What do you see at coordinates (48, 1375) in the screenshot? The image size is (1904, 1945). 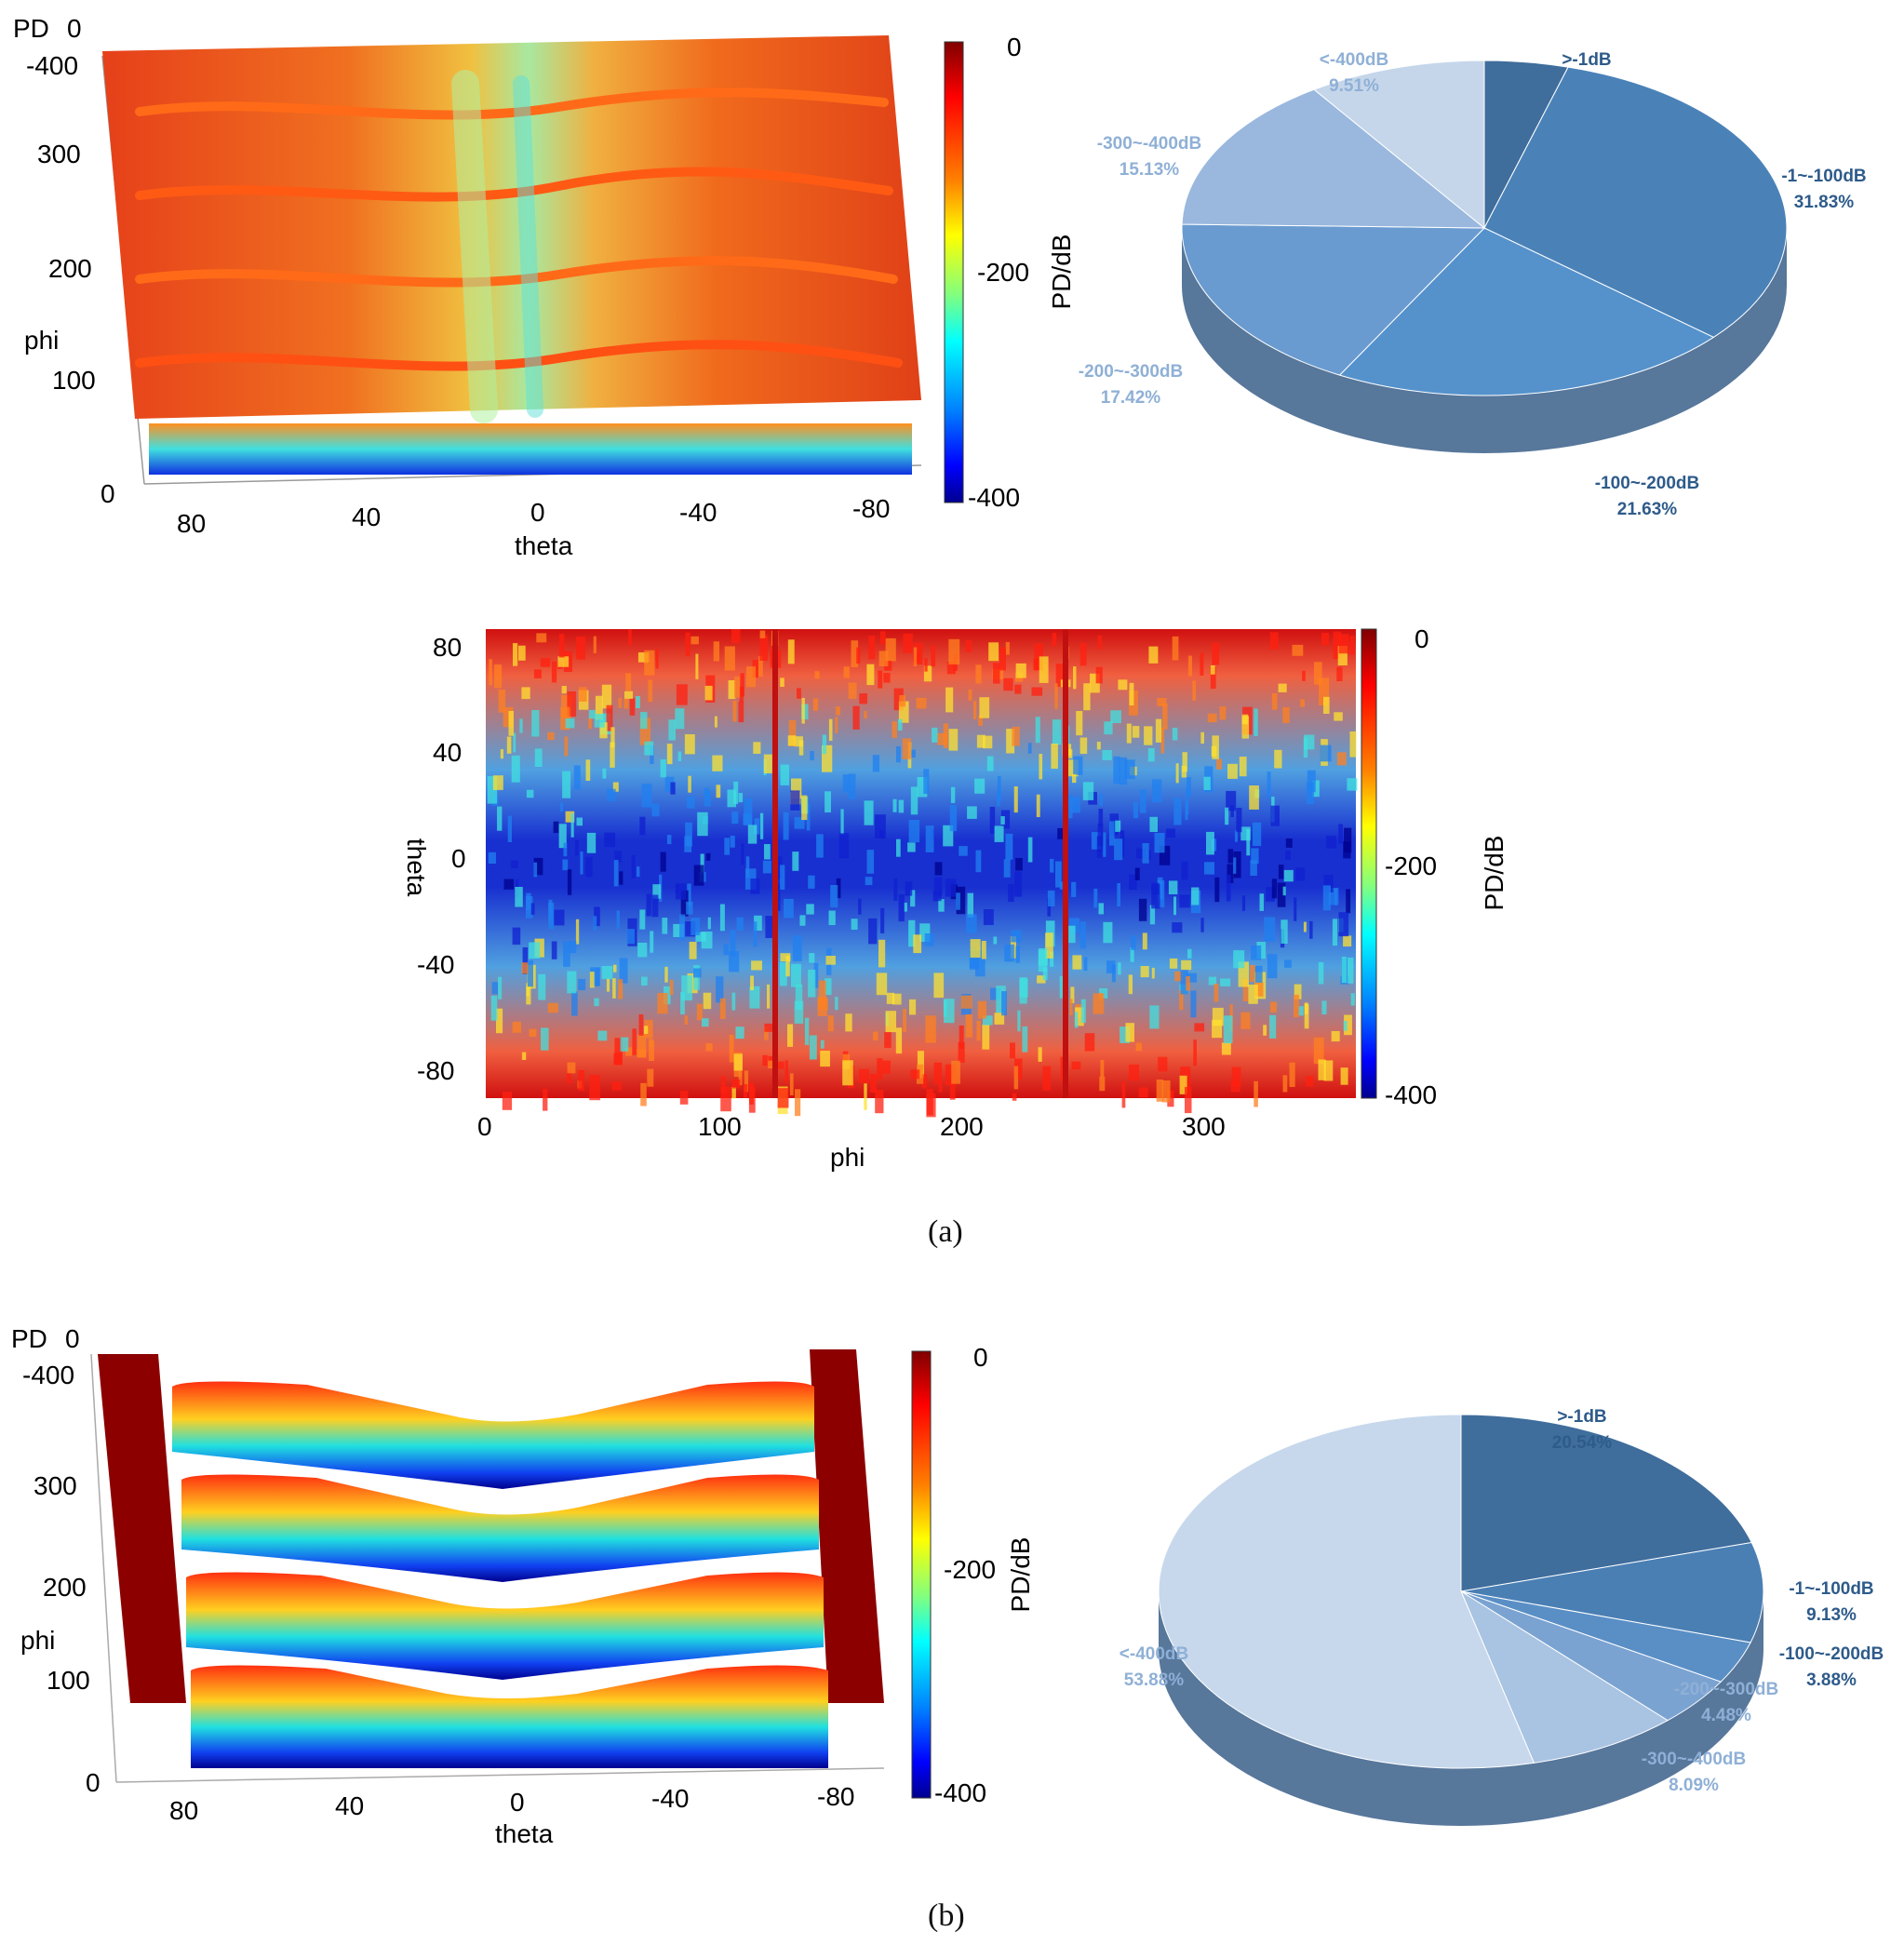 I see `z-tick-1-b: -400` at bounding box center [48, 1375].